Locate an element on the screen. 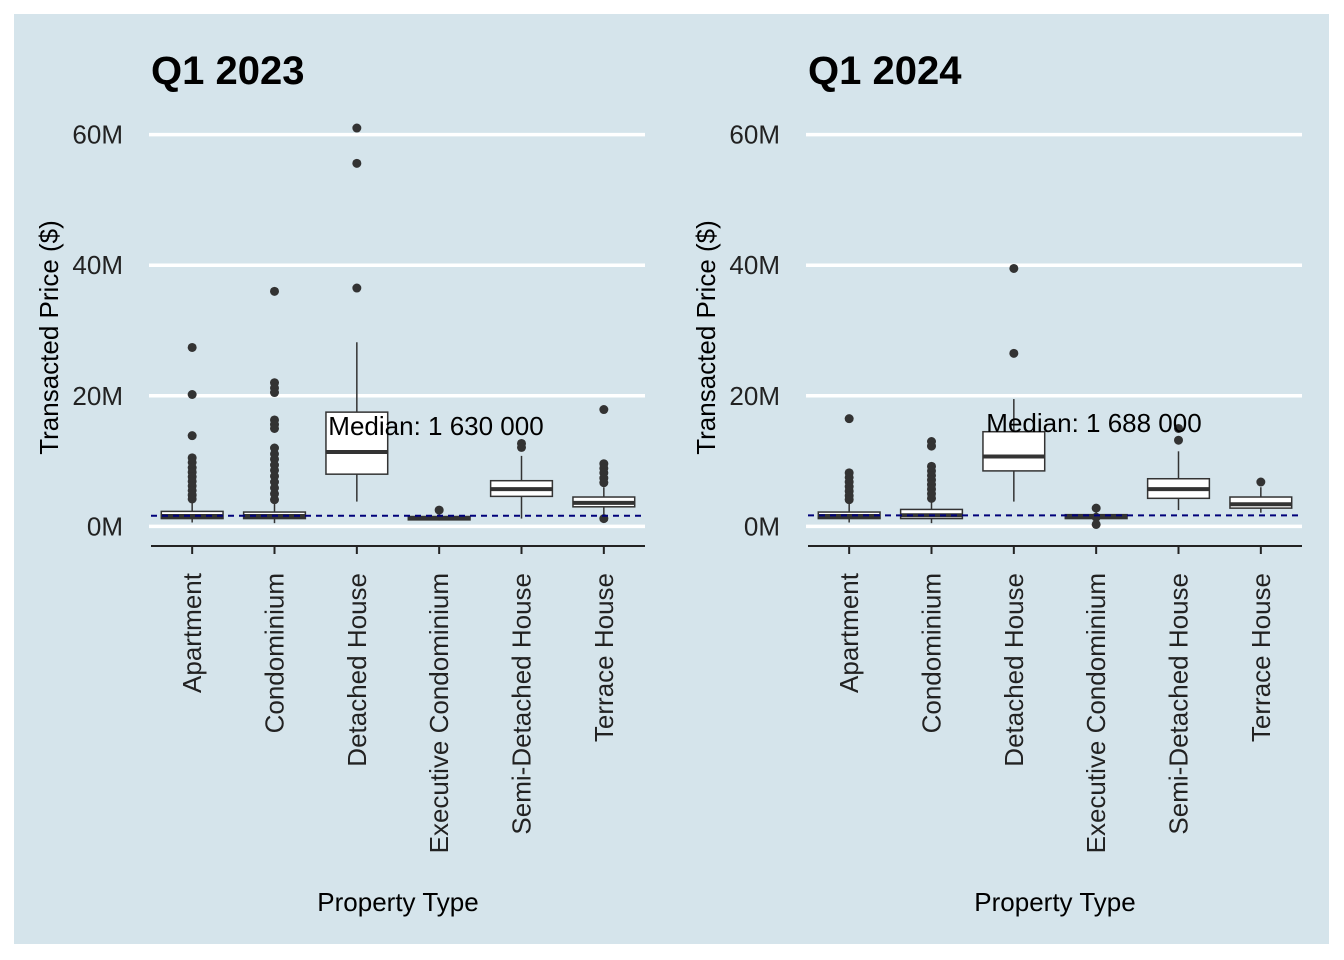 This screenshot has height=960, width=1344. chart-title: Q1 2023 is located at coordinates (227, 71).